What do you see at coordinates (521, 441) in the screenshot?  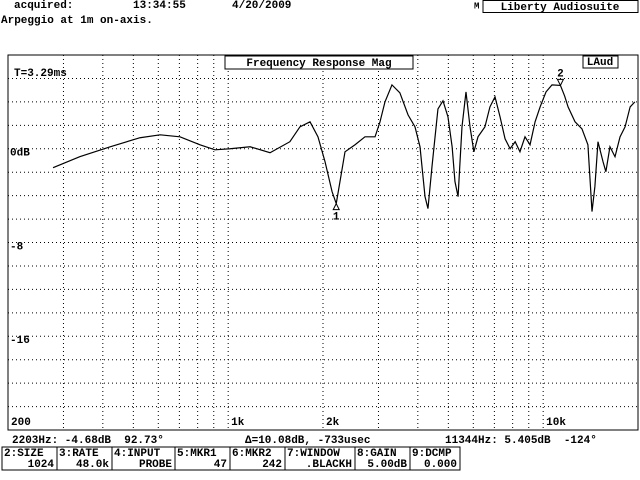 I see `marker2-readout: 11344Hz: 5.405dB -124°` at bounding box center [521, 441].